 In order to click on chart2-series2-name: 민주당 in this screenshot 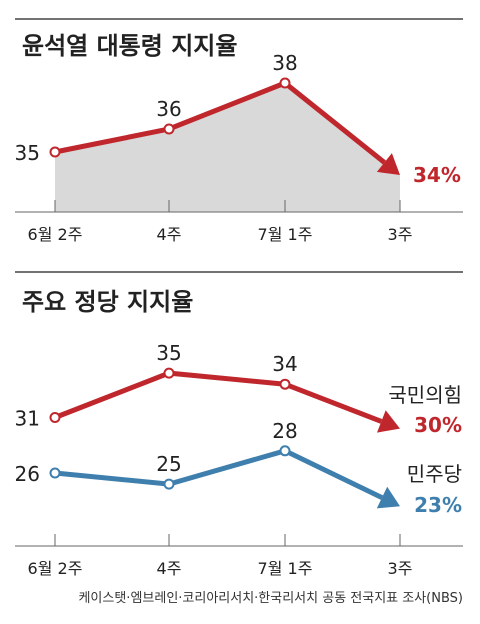, I will do `click(434, 474)`.